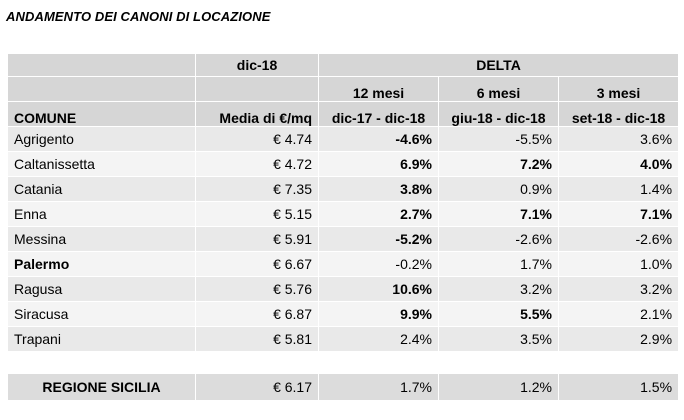  I want to click on delta-12: 6.9%, so click(378, 164).